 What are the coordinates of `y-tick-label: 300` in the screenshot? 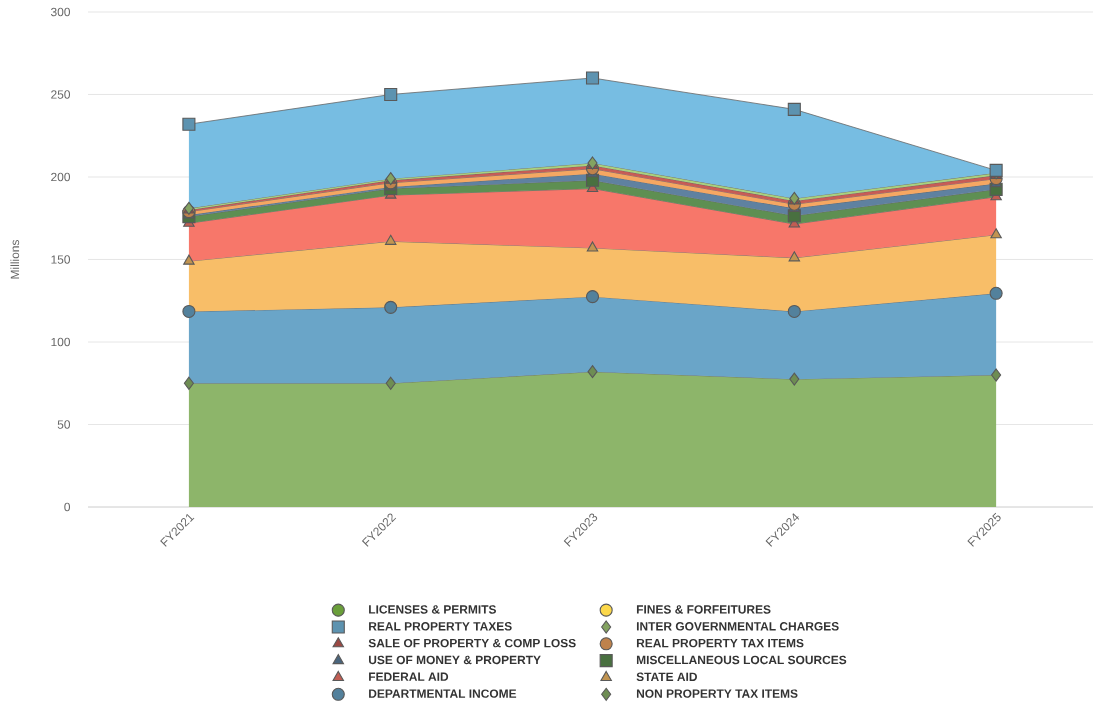 It's located at (60, 12).